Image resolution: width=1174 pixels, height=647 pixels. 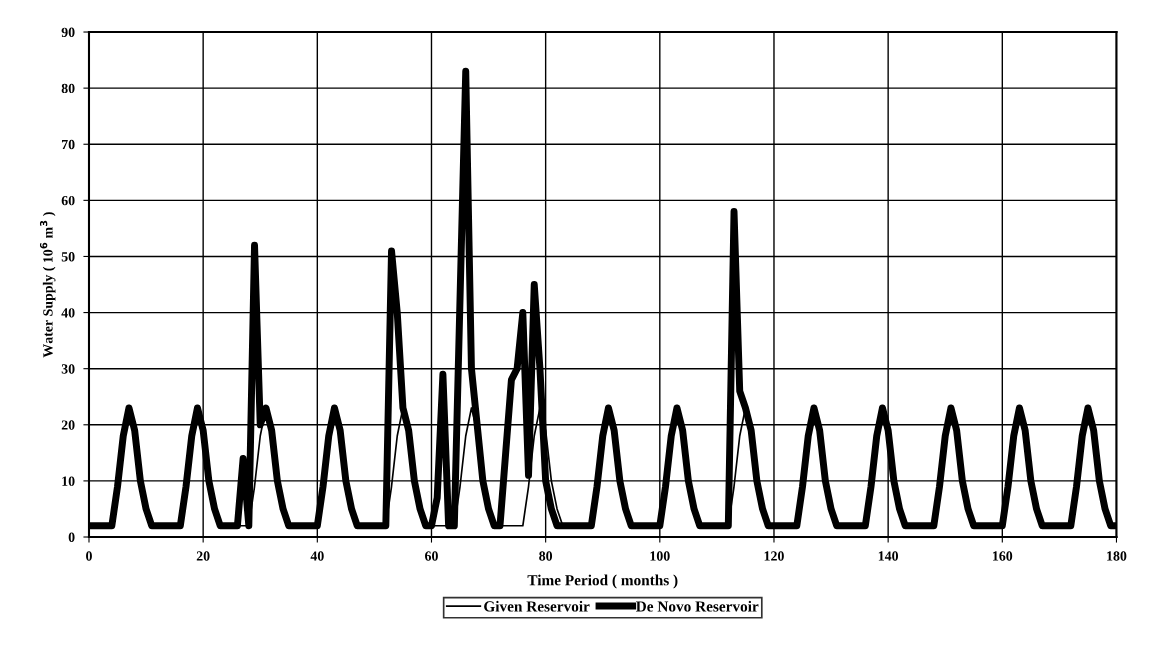 What do you see at coordinates (68, 144) in the screenshot?
I see `y-tick-label: 70` at bounding box center [68, 144].